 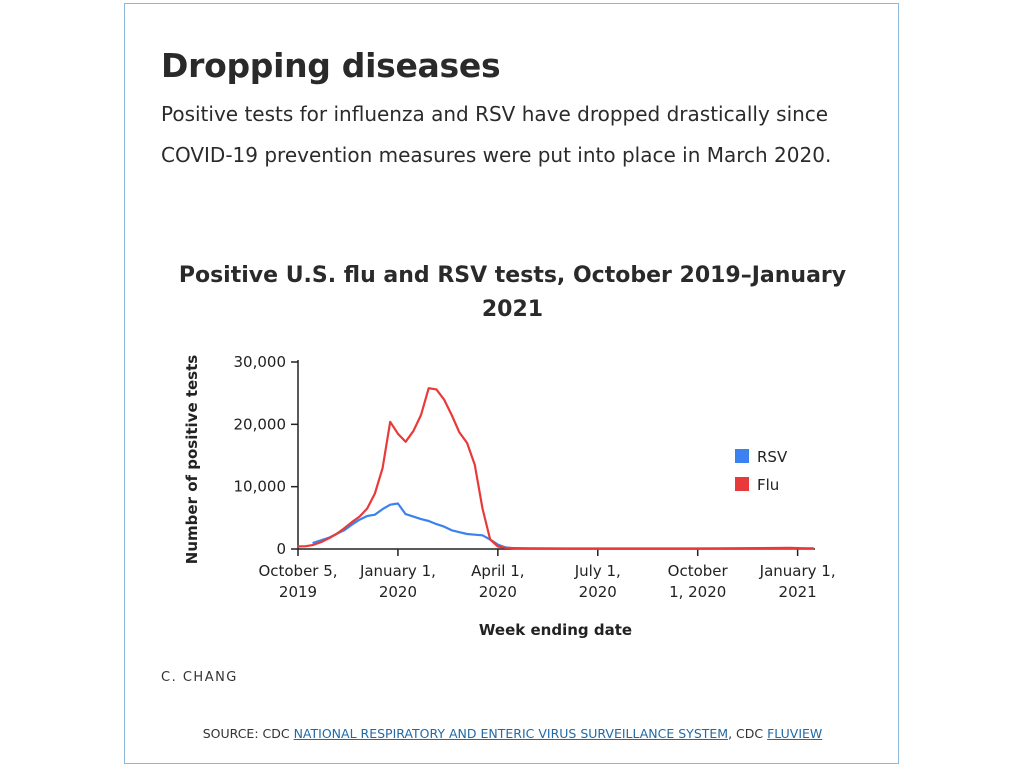 What do you see at coordinates (281, 549) in the screenshot?
I see `y-tick-label: 0` at bounding box center [281, 549].